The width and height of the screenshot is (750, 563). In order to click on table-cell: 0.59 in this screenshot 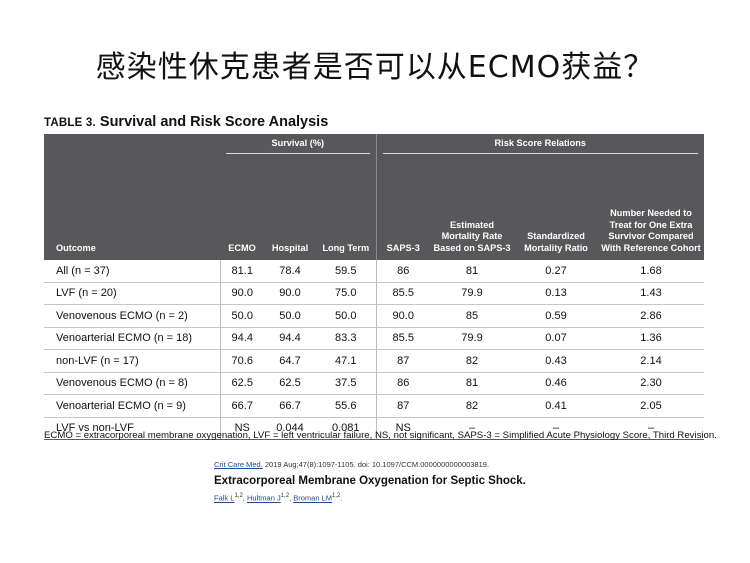, I will do `click(556, 316)`.